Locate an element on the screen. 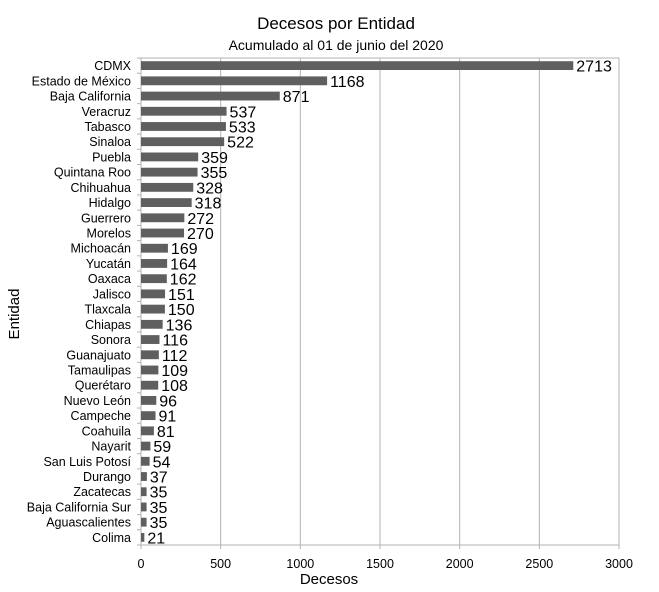  category-label: Guanajuato is located at coordinates (98, 355).